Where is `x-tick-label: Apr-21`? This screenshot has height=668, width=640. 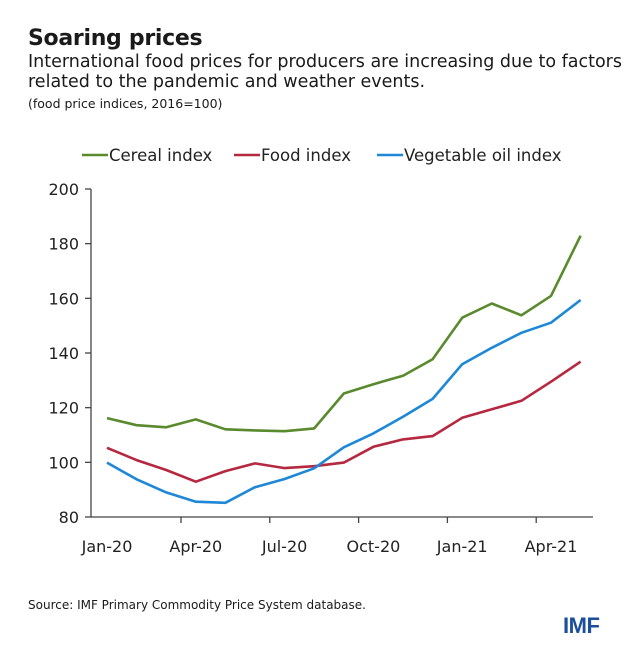
x-tick-label: Apr-21 is located at coordinates (551, 546).